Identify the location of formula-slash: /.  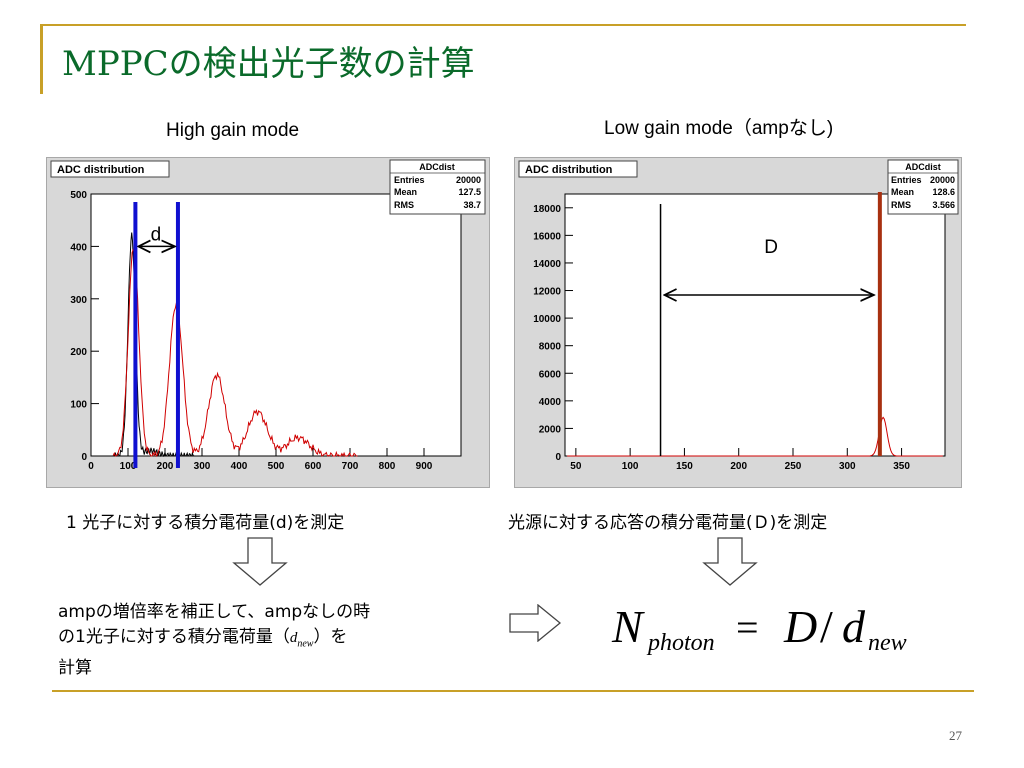
(826, 626).